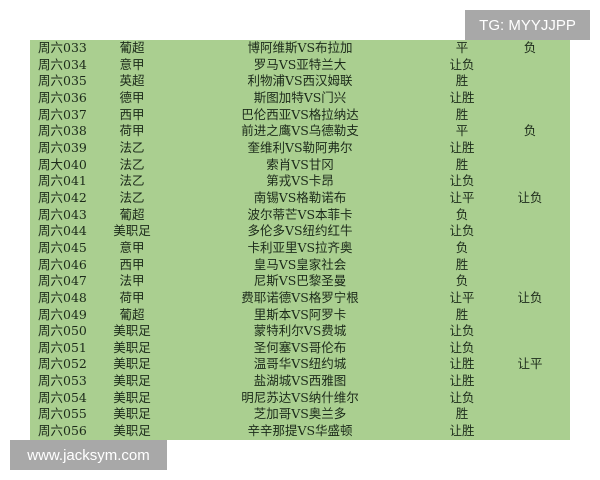  Describe the element at coordinates (62, 331) in the screenshot. I see `match-id: 周六050` at that location.